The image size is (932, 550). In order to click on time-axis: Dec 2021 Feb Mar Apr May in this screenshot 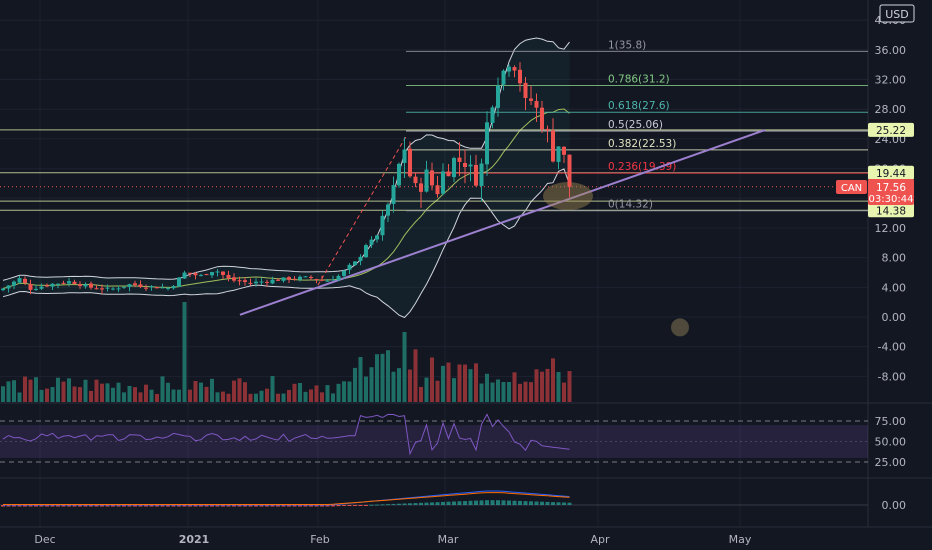, I will do `click(466, 536)`.